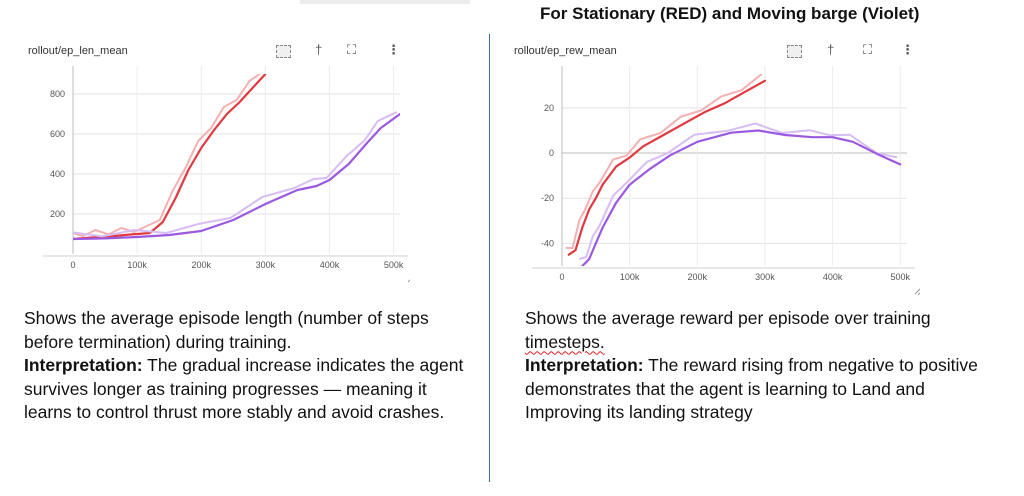 Image resolution: width=1024 pixels, height=496 pixels. I want to click on y-tick-label: -20, so click(547, 198).